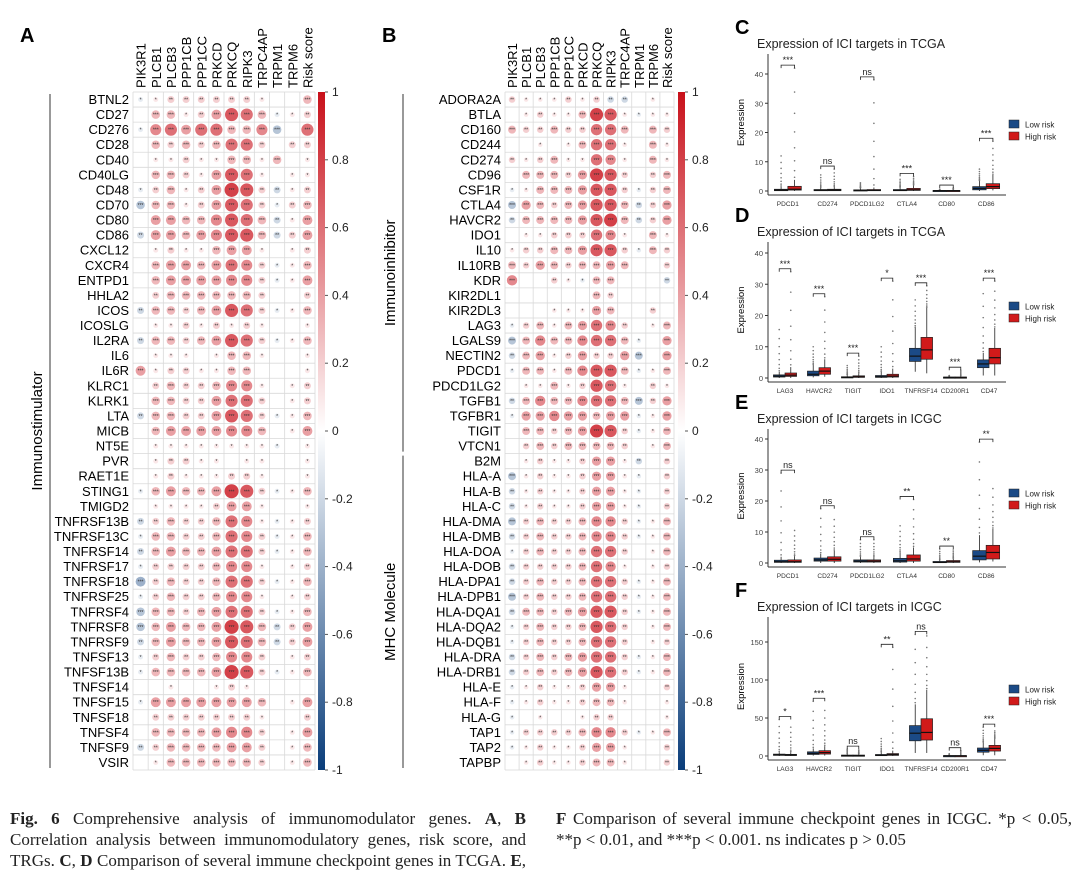 This screenshot has width=1080, height=881. What do you see at coordinates (470, 99) in the screenshot?
I see `row-label: ADORA2A` at bounding box center [470, 99].